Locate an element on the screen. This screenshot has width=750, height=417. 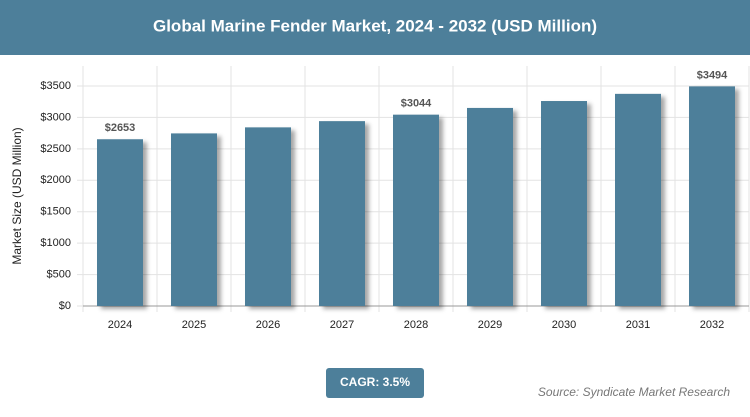
cagr-label: CAGR: 3.5% is located at coordinates (375, 382).